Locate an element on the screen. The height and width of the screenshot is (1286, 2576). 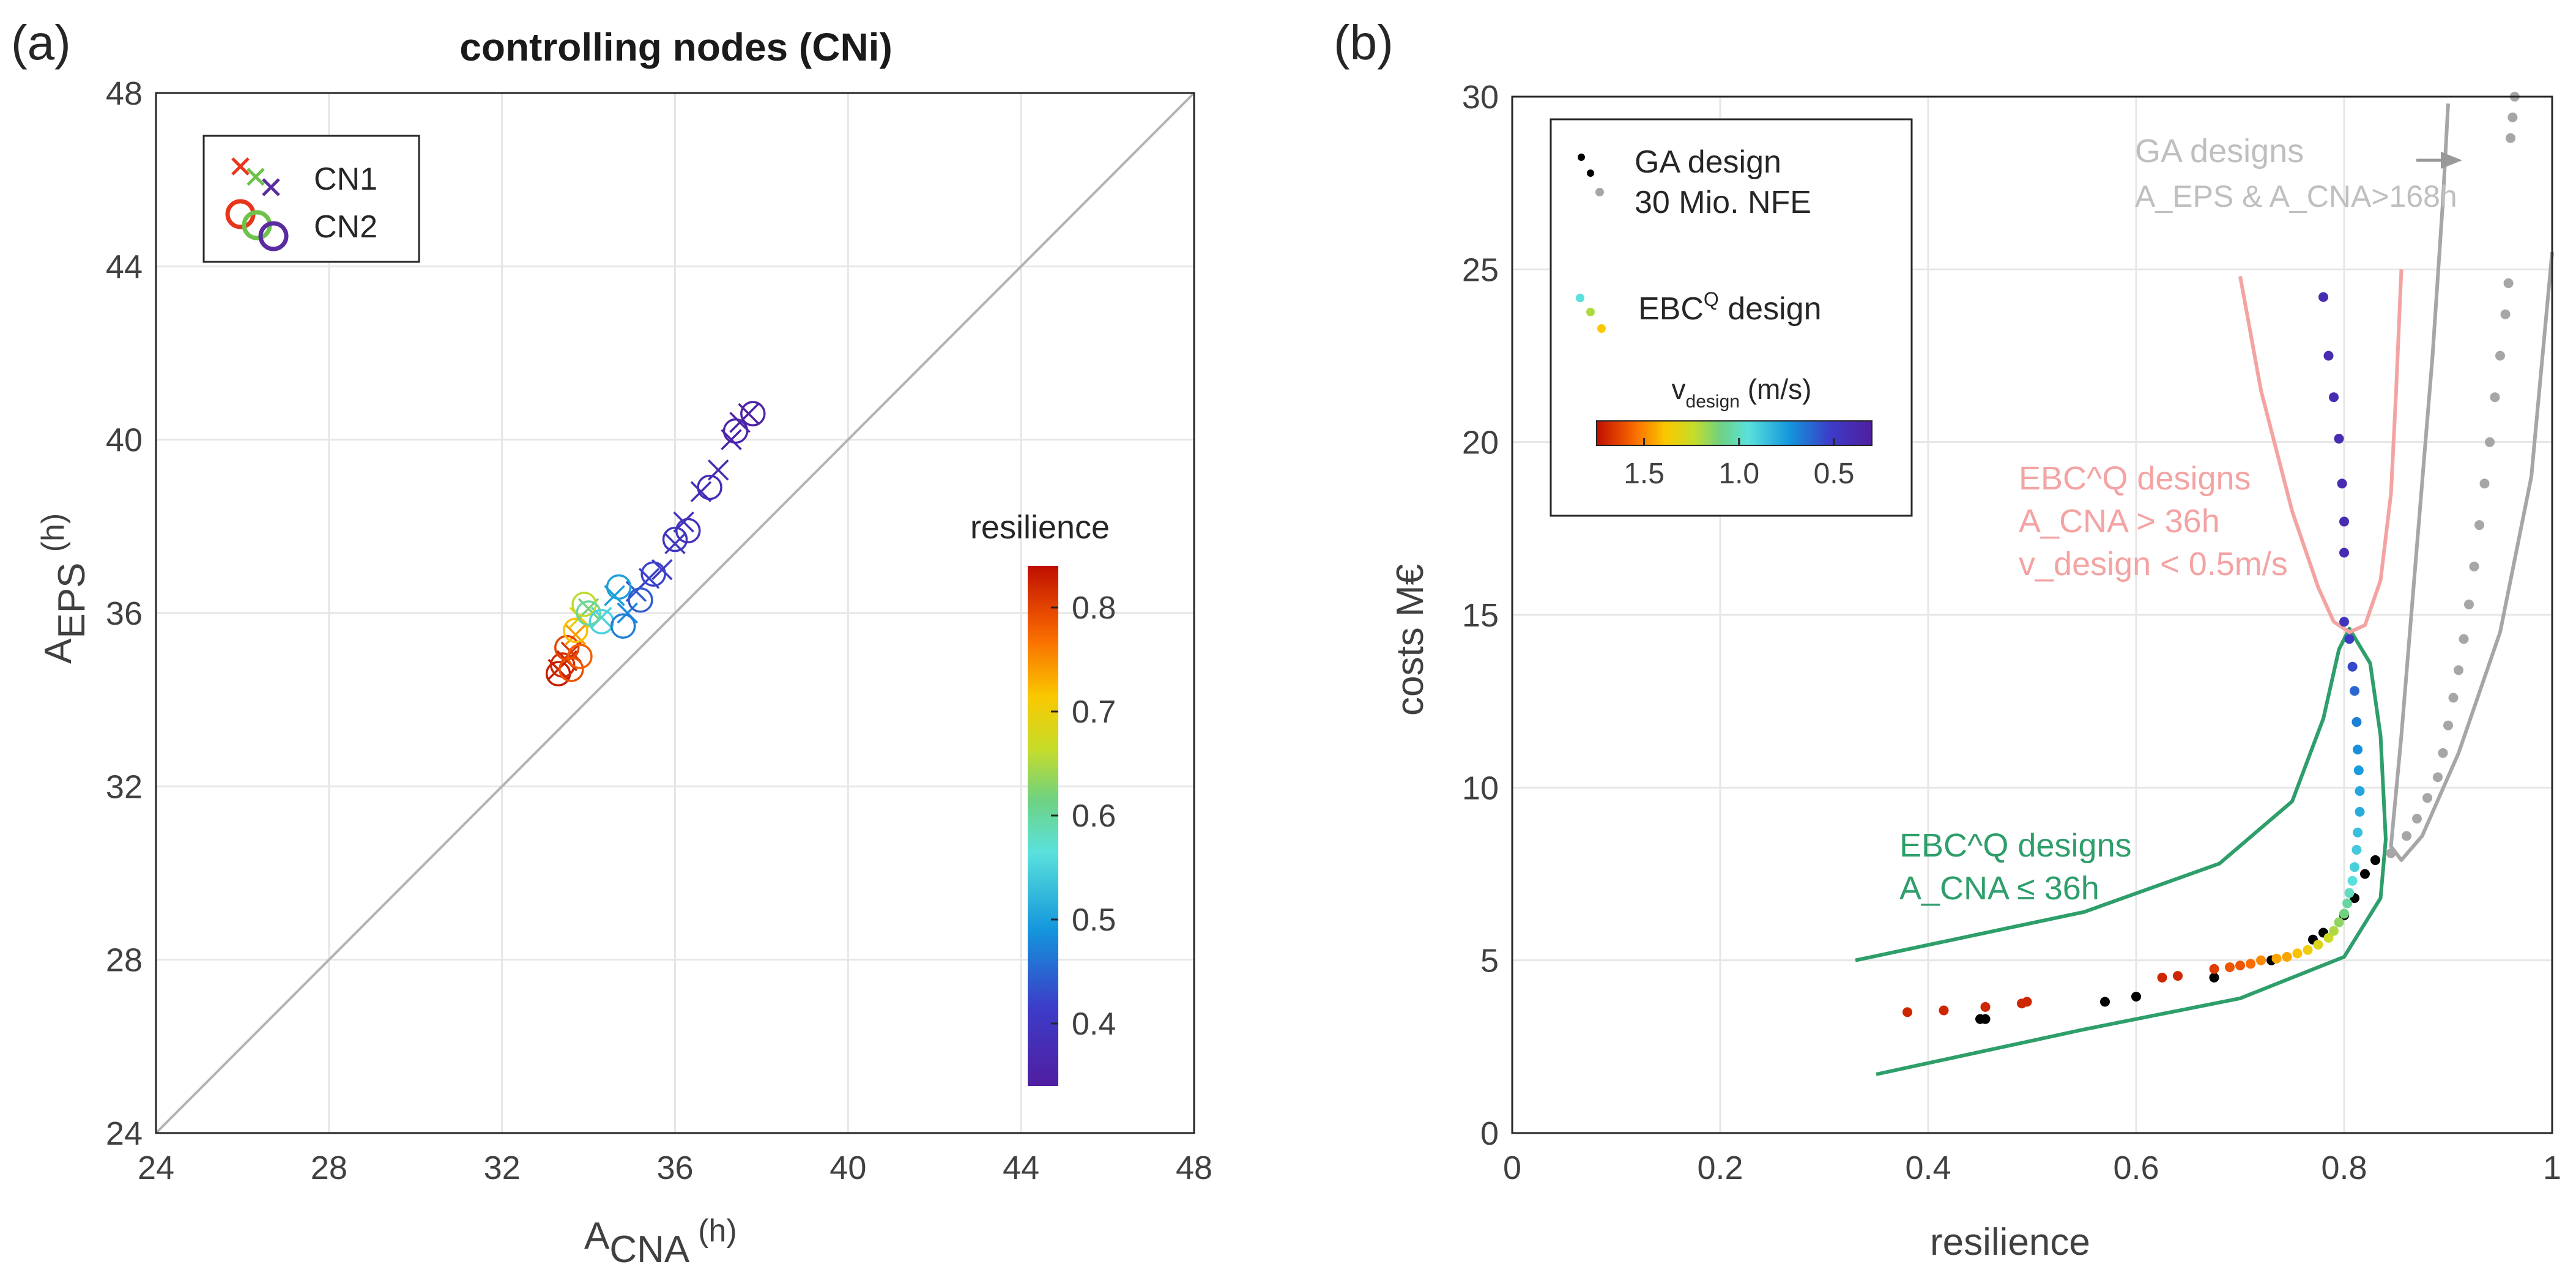
chart-a-xlabel-sub: CNA is located at coordinates (648, 1249).